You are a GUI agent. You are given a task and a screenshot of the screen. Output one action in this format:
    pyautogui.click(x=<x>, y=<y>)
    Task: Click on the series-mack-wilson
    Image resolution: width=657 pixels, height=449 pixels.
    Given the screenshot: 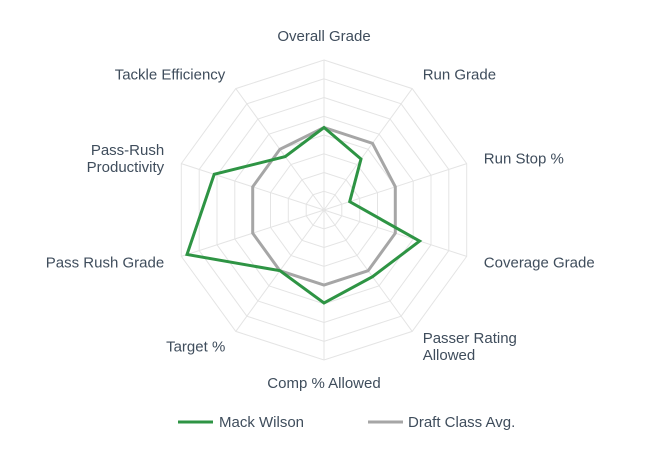 What is the action you would take?
    pyautogui.click(x=304, y=215)
    